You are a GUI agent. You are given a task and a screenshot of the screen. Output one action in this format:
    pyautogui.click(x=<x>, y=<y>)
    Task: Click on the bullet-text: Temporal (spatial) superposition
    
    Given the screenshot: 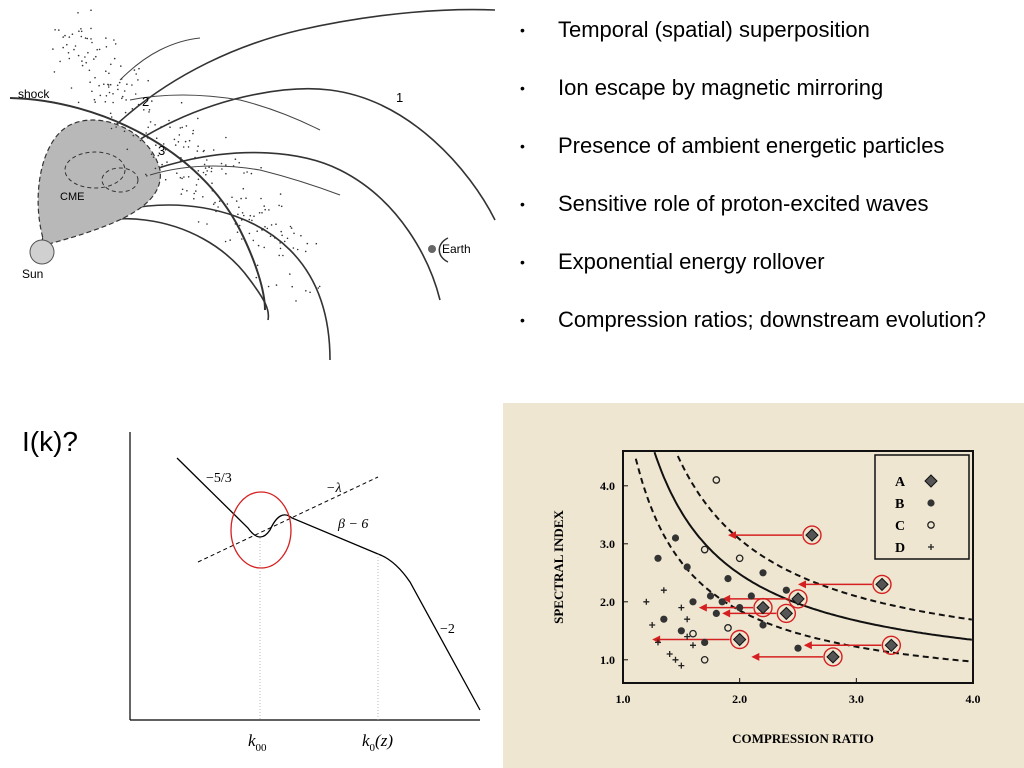 What is the action you would take?
    pyautogui.click(x=714, y=29)
    